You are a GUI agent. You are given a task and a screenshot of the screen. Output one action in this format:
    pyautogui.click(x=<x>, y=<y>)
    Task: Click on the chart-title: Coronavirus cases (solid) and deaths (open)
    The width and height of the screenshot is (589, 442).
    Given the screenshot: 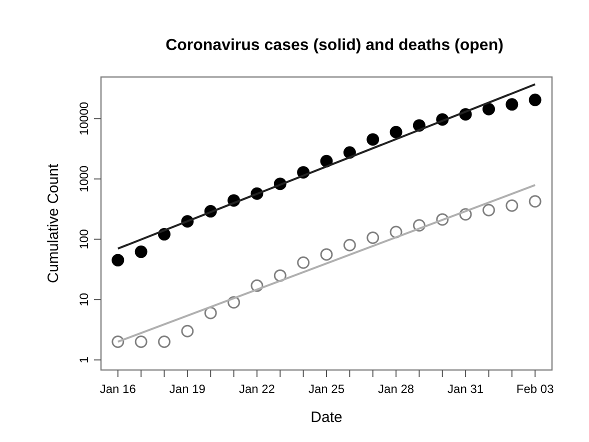 What is the action you would take?
    pyautogui.click(x=335, y=45)
    